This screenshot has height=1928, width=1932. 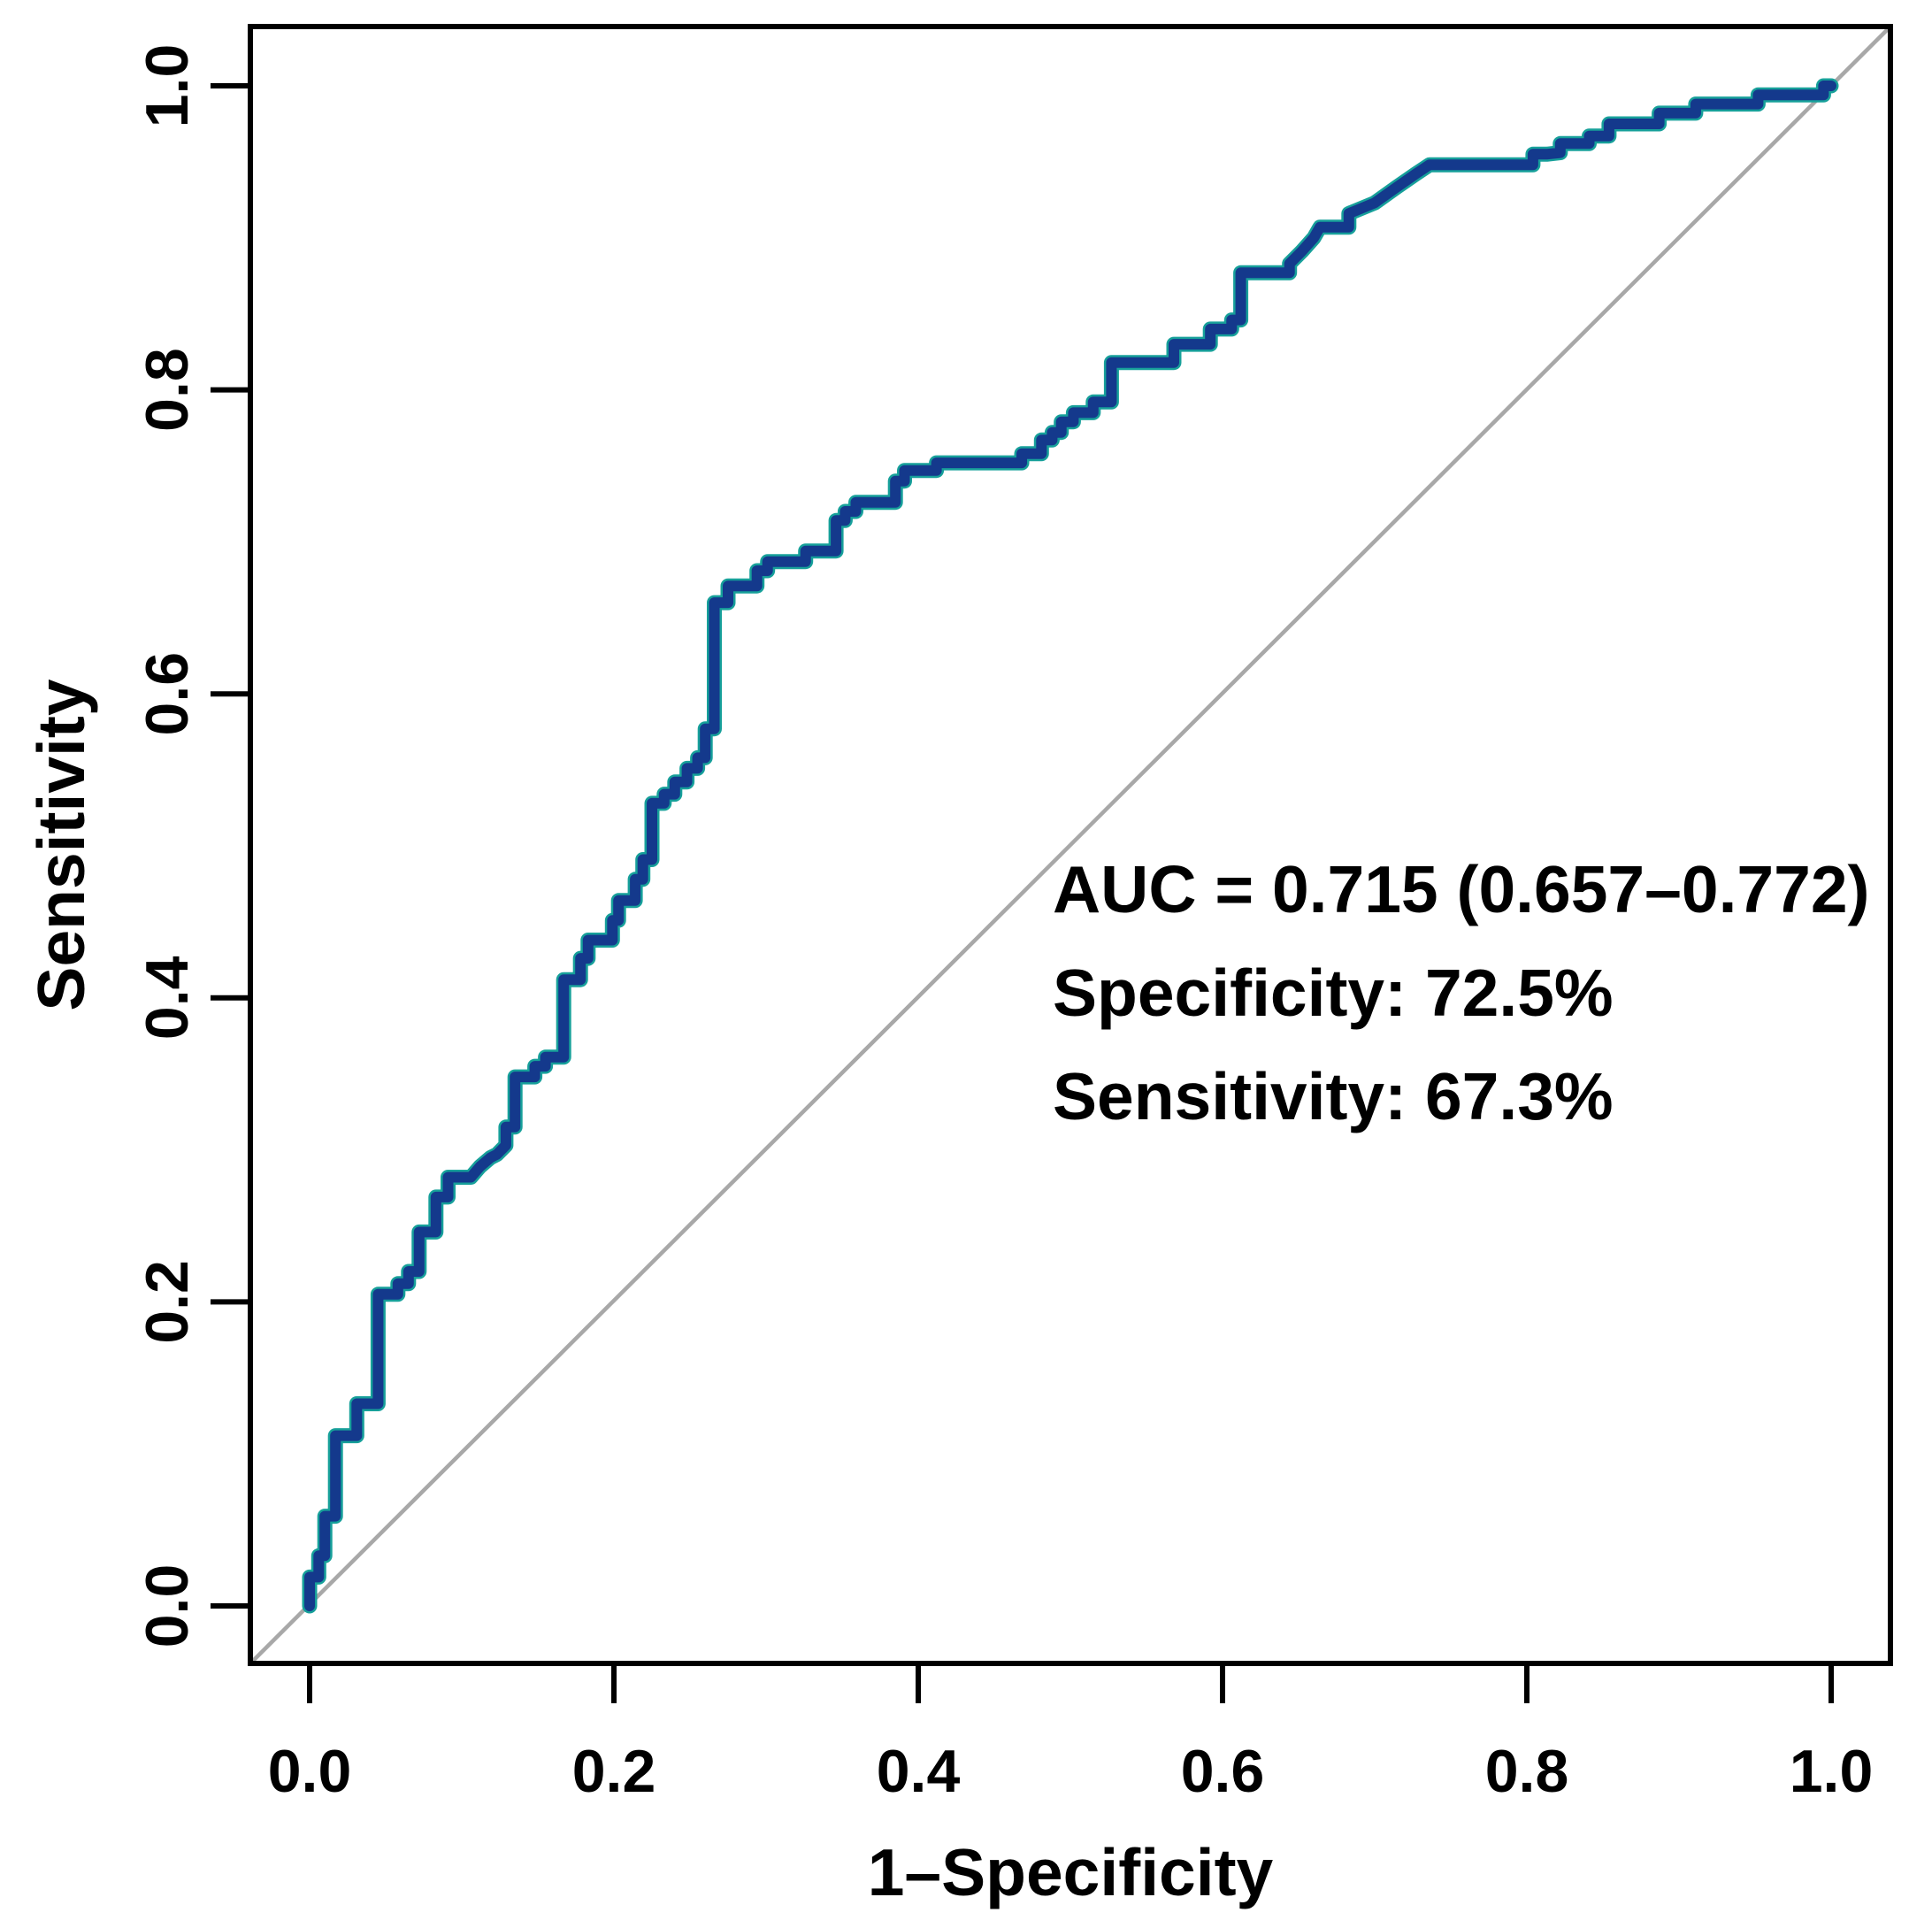 What do you see at coordinates (167, 390) in the screenshot?
I see `y-tick-label: 0.8` at bounding box center [167, 390].